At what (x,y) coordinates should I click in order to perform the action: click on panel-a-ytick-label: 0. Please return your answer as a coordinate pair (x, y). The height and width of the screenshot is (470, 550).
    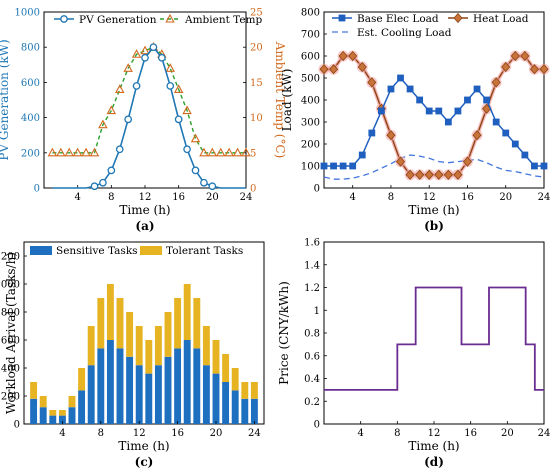
    Looking at the image, I should click on (37, 189).